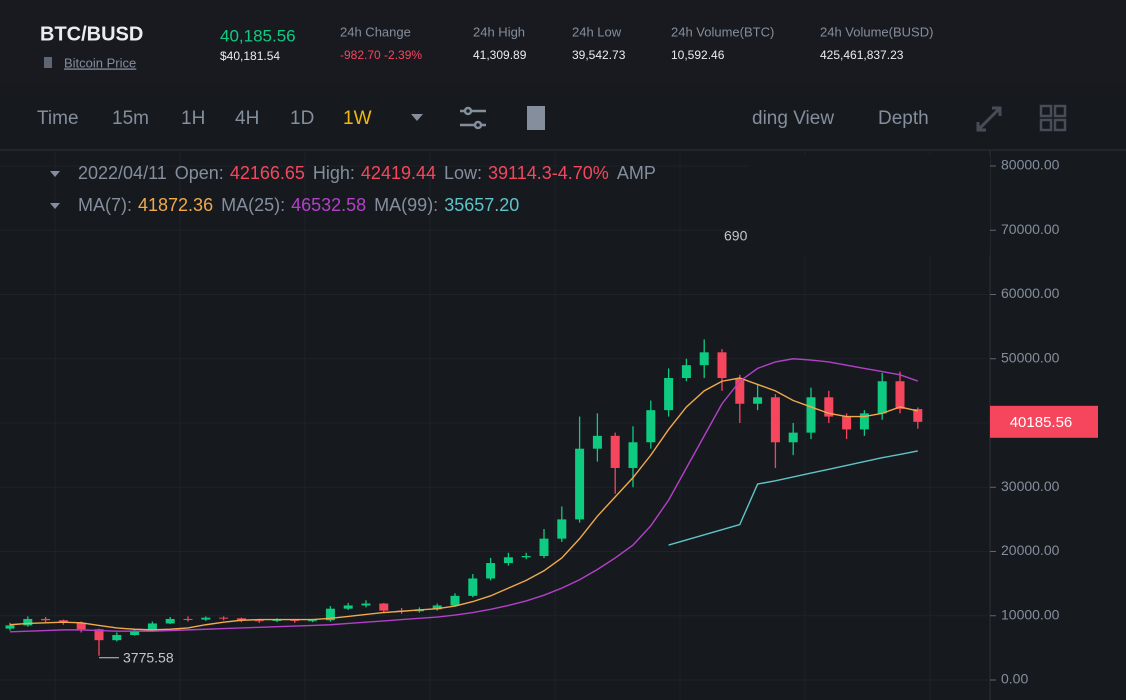 This screenshot has height=700, width=1126. Describe the element at coordinates (793, 118) in the screenshot. I see `view-tab: ding View` at that location.